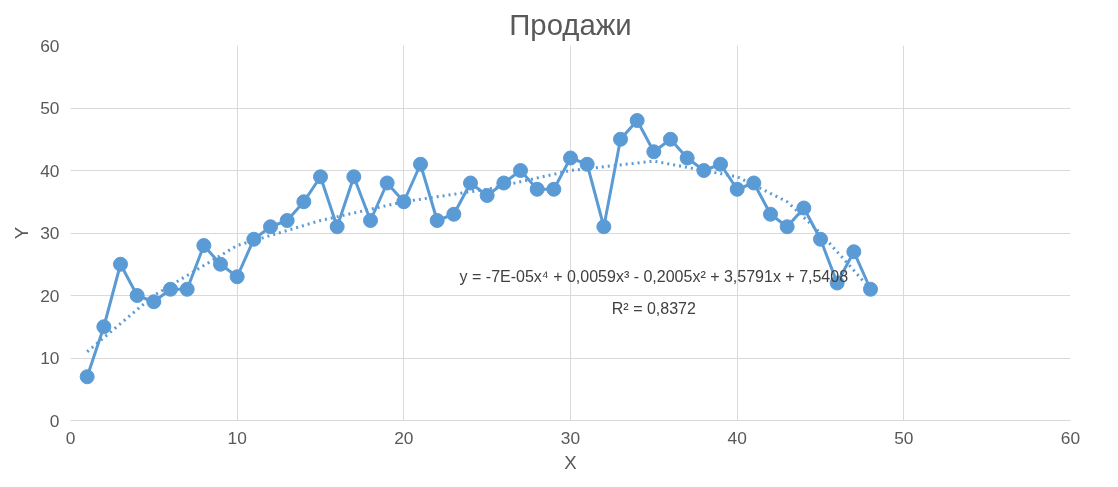 Image resolution: width=1118 pixels, height=487 pixels. What do you see at coordinates (50, 233) in the screenshot?
I see `y-tick-label: 30` at bounding box center [50, 233].